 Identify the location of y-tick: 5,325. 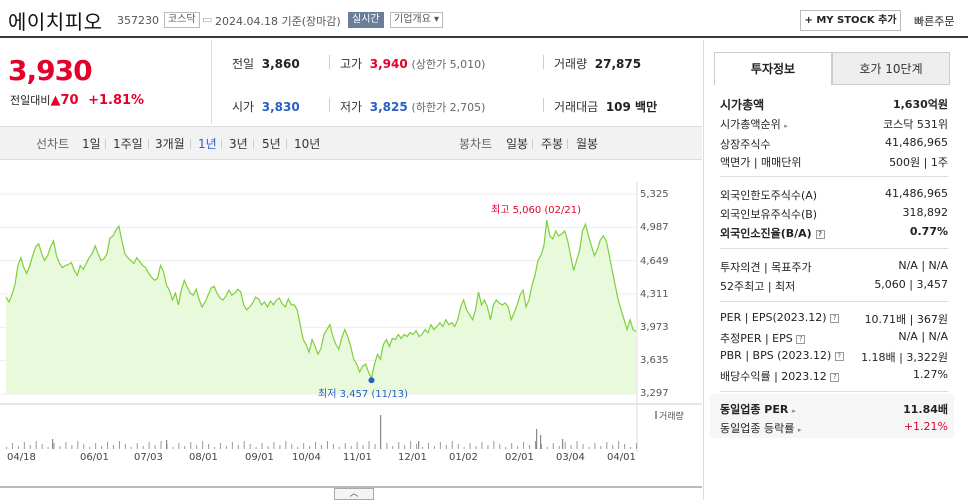
(654, 194).